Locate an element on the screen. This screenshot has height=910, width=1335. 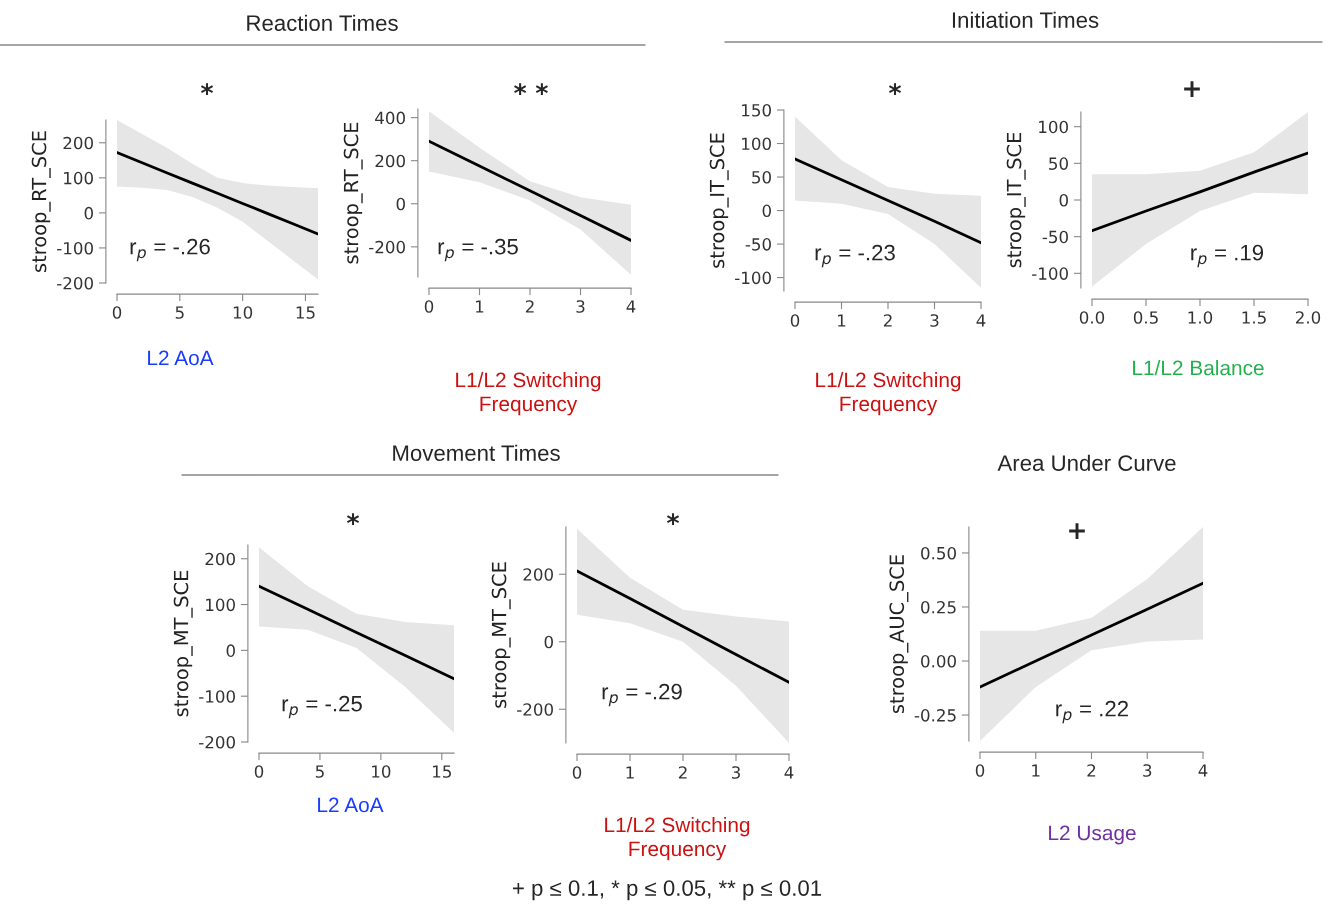
x-tick-label: 1.0 is located at coordinates (1200, 317).